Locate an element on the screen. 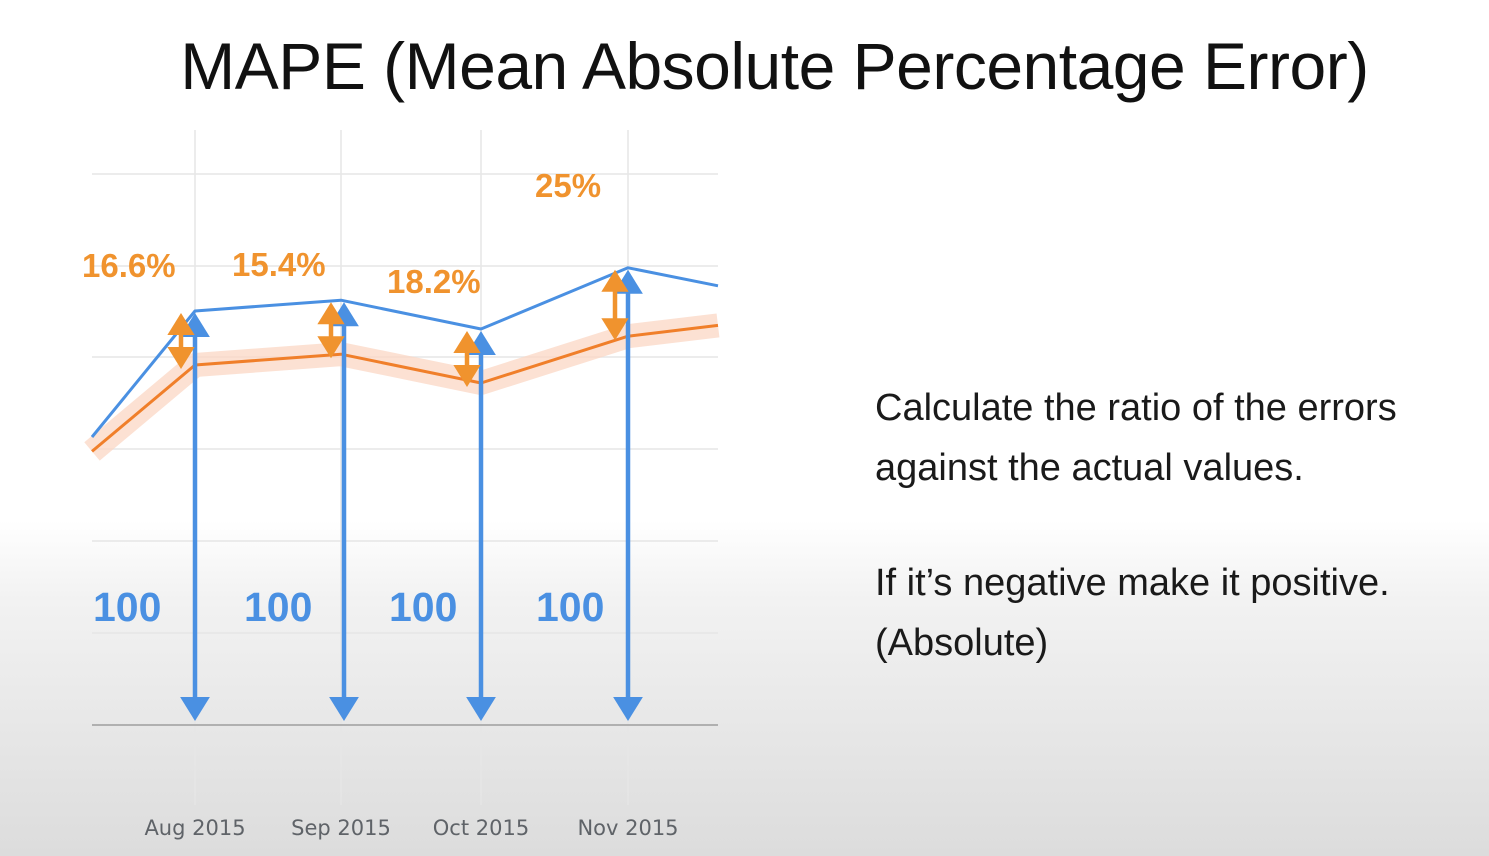 The image size is (1489, 856). error-percent-label: 25% is located at coordinates (568, 185).